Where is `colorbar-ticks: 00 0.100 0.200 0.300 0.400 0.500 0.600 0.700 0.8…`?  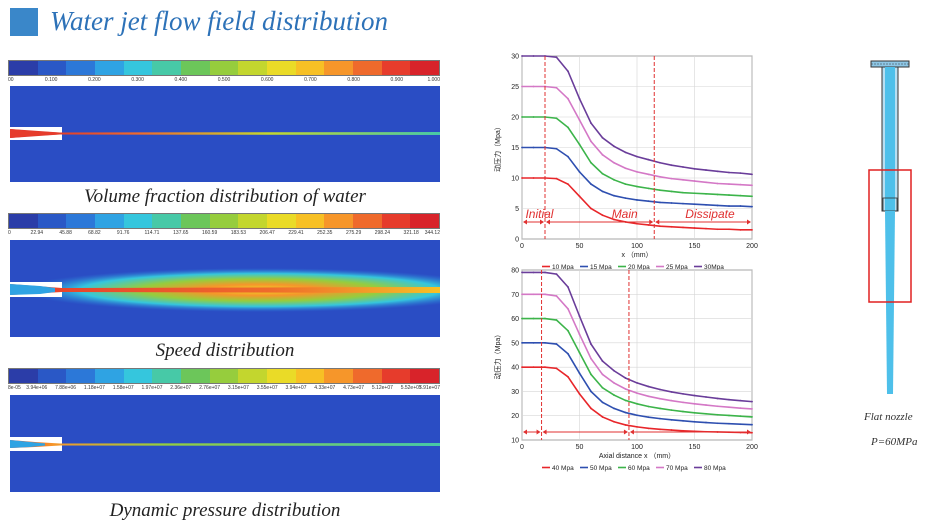
colorbar-ticks: 00 0.100 0.200 0.300 0.400 0.500 0.600 0.700 0.8… is located at coordinates (224, 81).